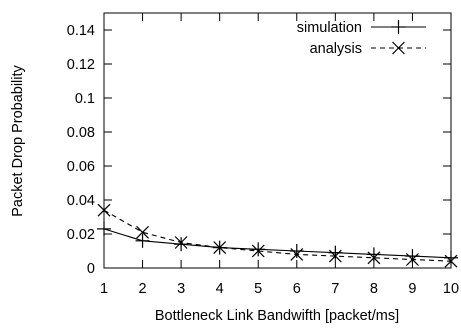  Describe the element at coordinates (361, 38) in the screenshot. I see `legend: simulation analysis` at that location.